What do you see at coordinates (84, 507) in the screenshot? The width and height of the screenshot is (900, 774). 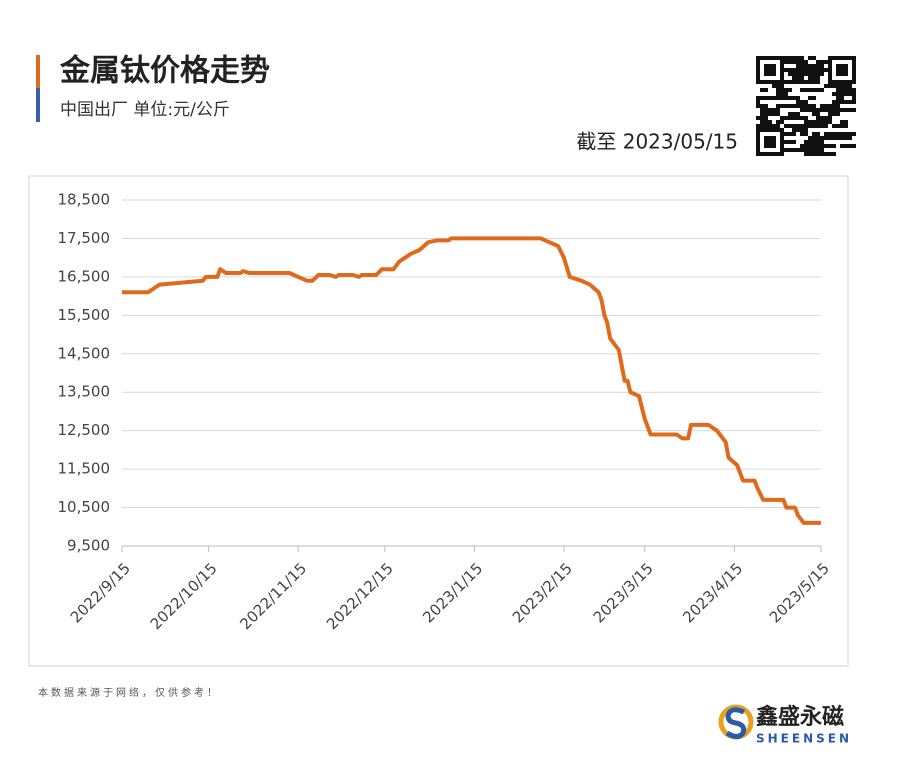 I see `y-tick-label: 10,500` at bounding box center [84, 507].